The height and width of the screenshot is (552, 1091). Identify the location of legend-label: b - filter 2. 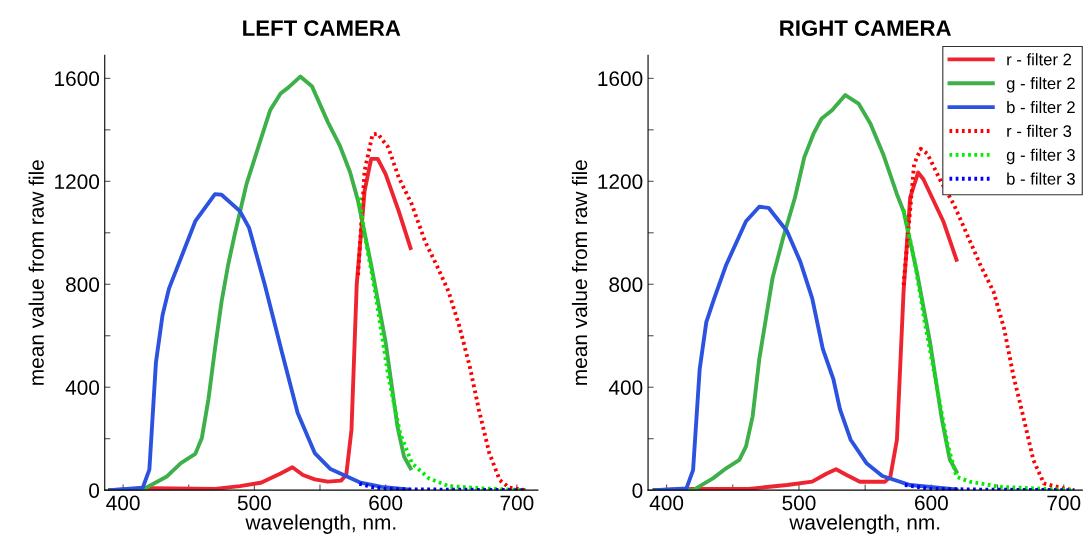
(1041, 107).